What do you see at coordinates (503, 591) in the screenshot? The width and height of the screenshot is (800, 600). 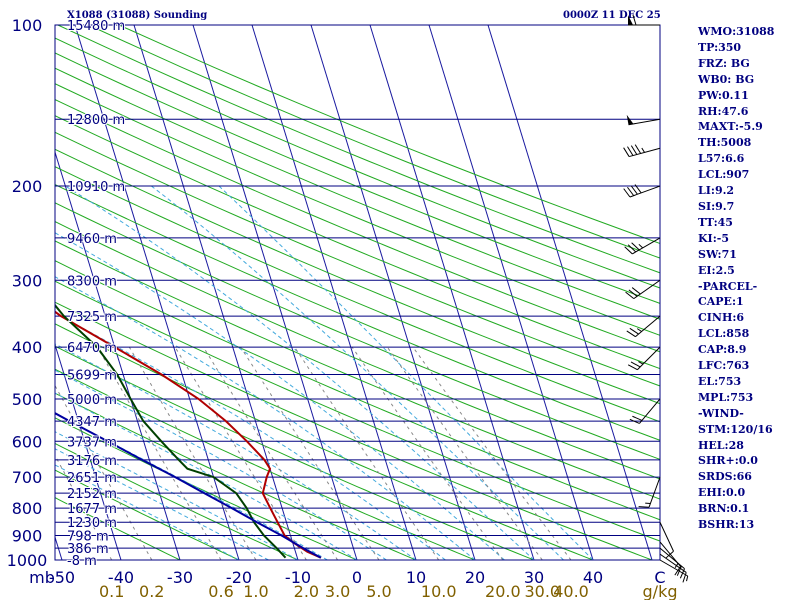 I see `mixing-ratio-label: 20.0` at bounding box center [503, 591].